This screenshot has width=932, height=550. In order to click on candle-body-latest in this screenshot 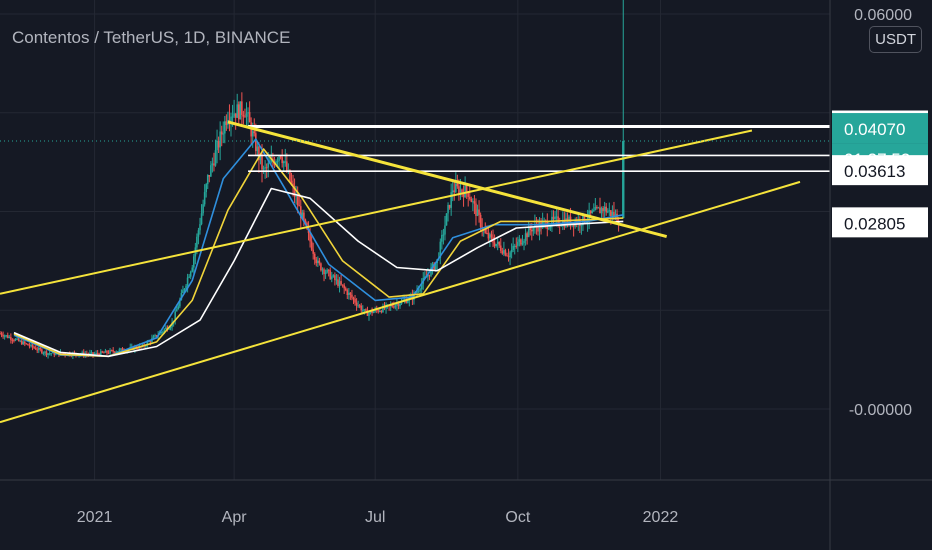, I will do `click(623, 180)`.